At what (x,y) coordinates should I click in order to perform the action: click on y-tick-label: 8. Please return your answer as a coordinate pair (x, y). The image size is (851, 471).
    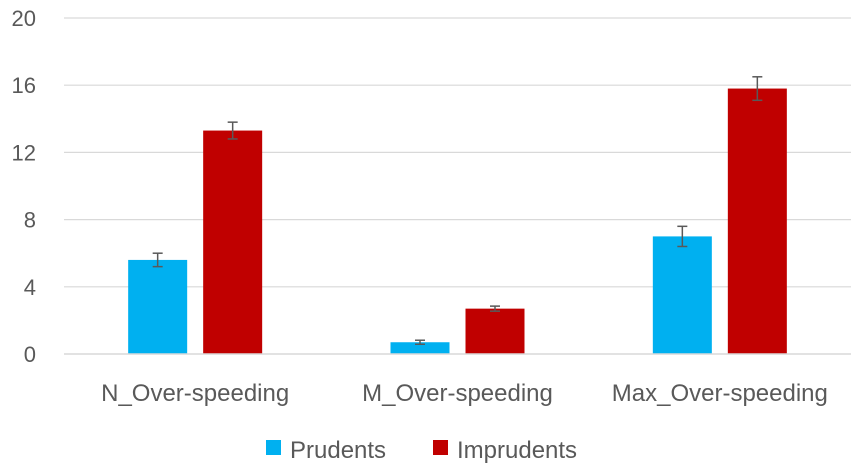
    Looking at the image, I should click on (30, 220).